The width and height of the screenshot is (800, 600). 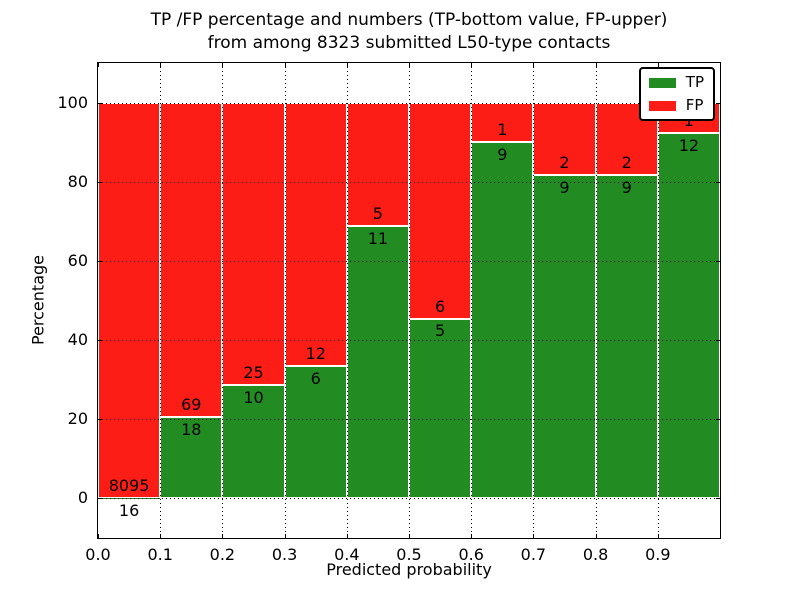 What do you see at coordinates (409, 569) in the screenshot?
I see `x-axis-label: Predicted probability` at bounding box center [409, 569].